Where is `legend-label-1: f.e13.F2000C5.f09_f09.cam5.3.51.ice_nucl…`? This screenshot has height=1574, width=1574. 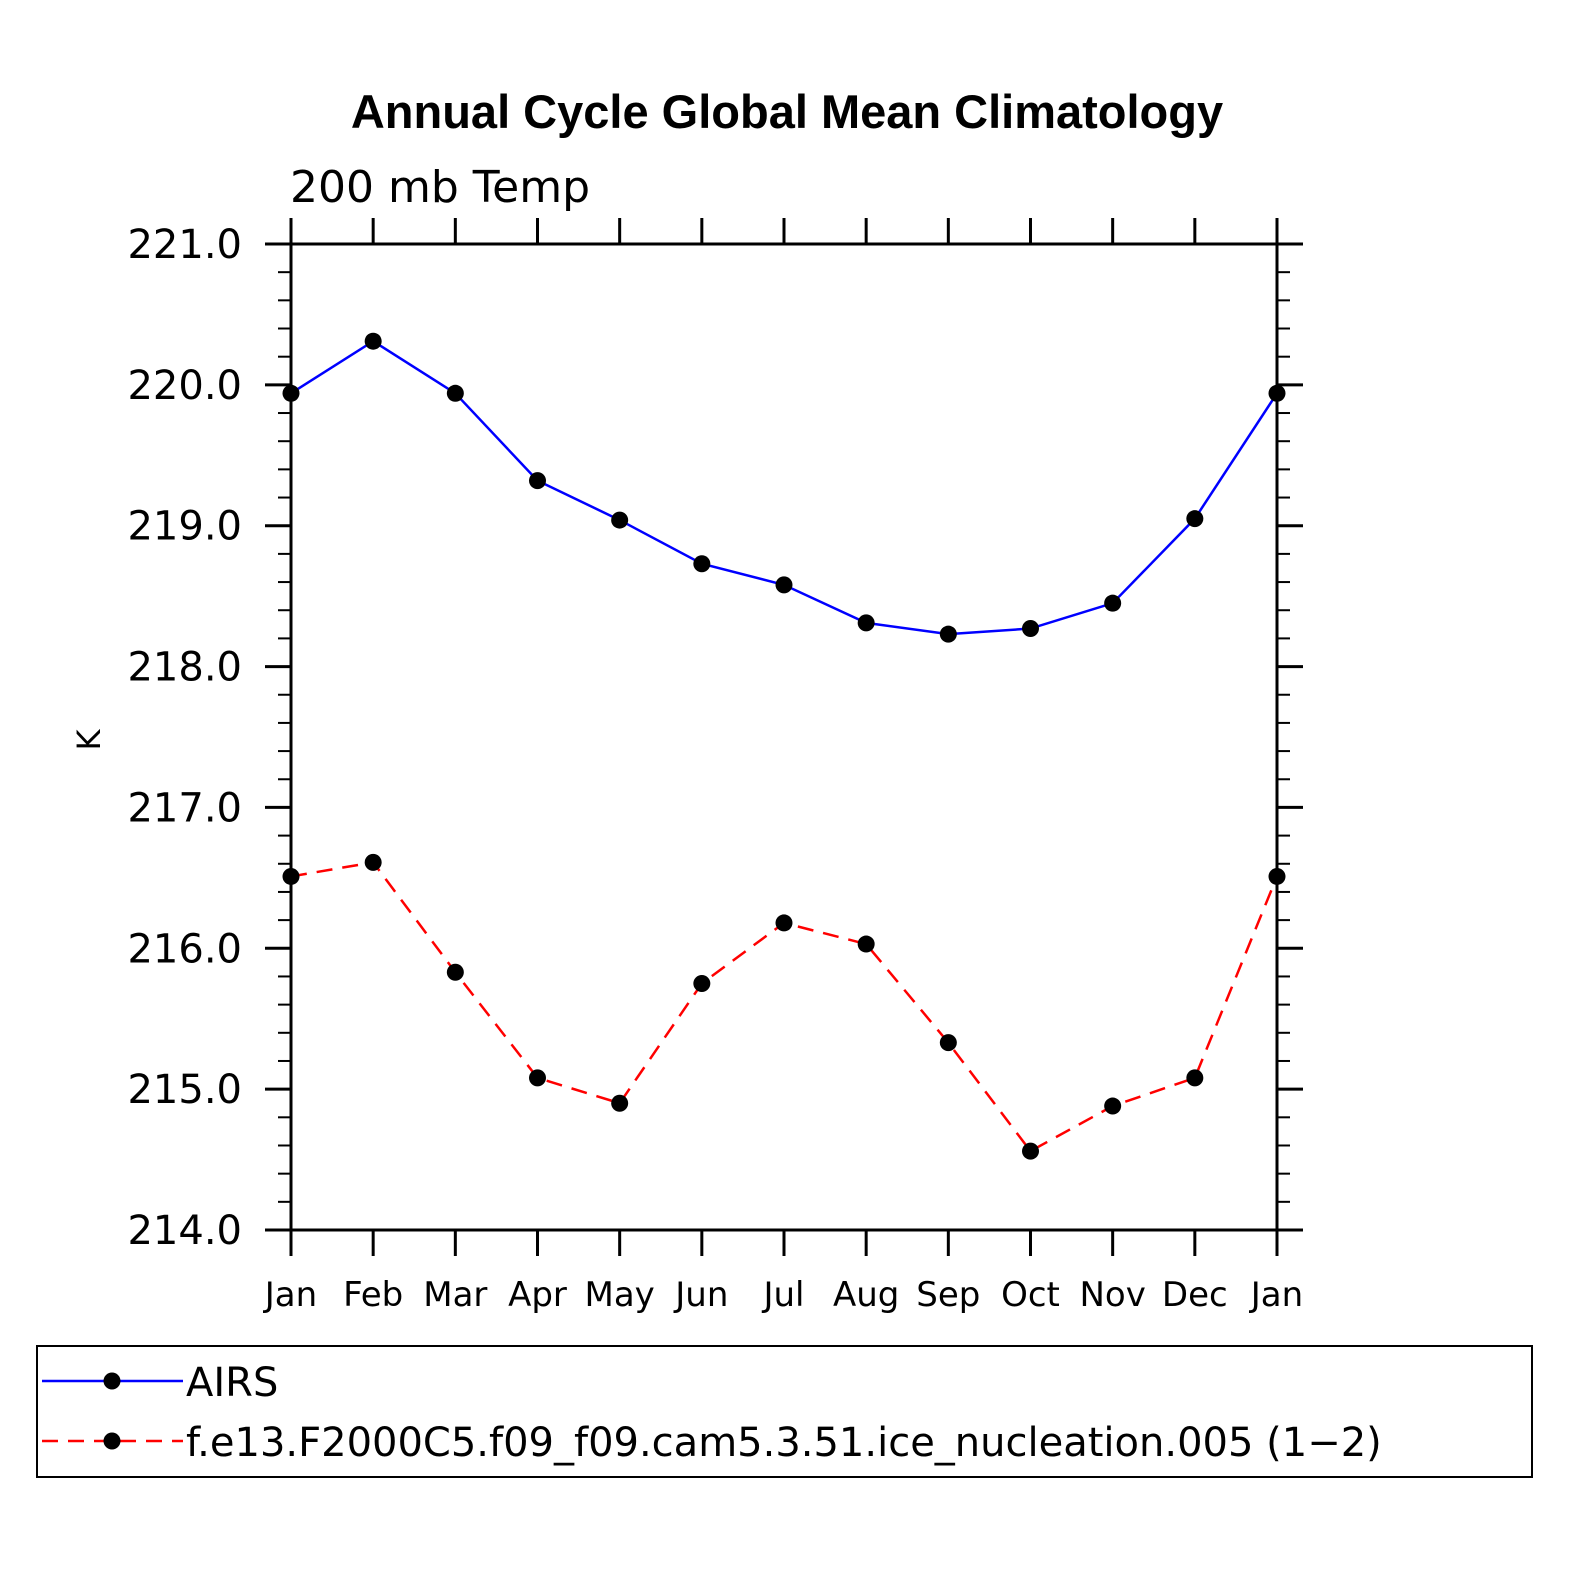
legend-label-1: f.e13.F2000C5.f09_f09.cam5.3.51.ice_nucl… is located at coordinates (784, 1443).